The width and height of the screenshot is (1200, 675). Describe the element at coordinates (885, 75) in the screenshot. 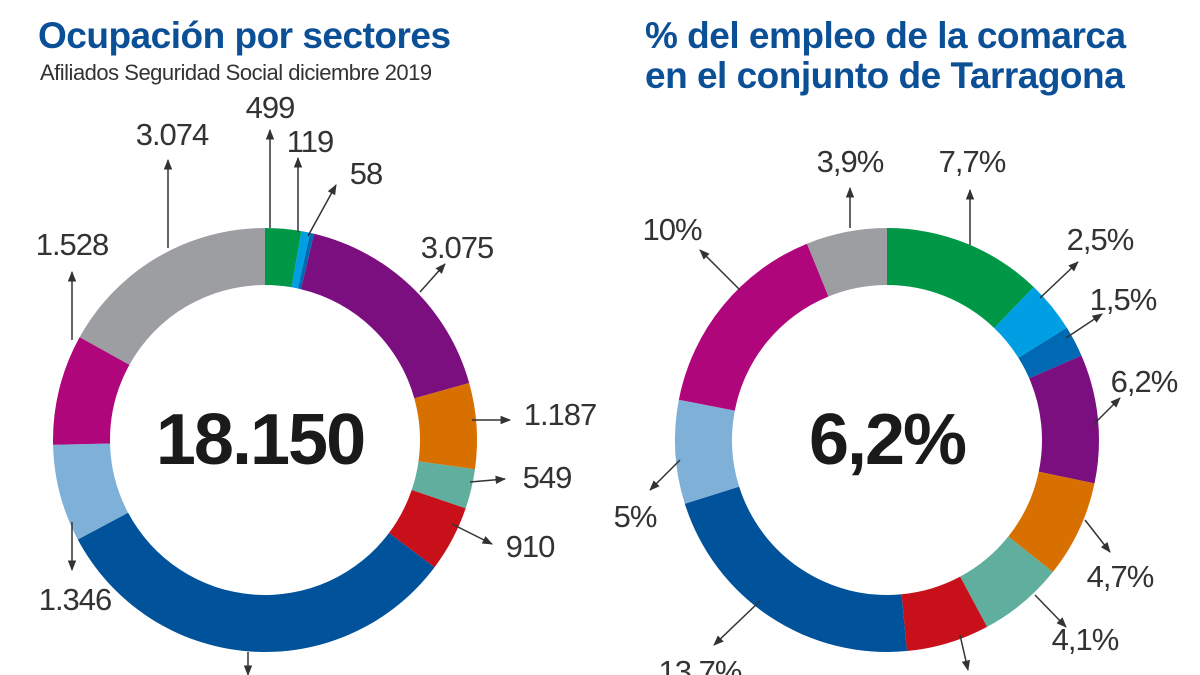

I see `right-chart-title-line-2: en el conjunto de Tarragona` at that location.